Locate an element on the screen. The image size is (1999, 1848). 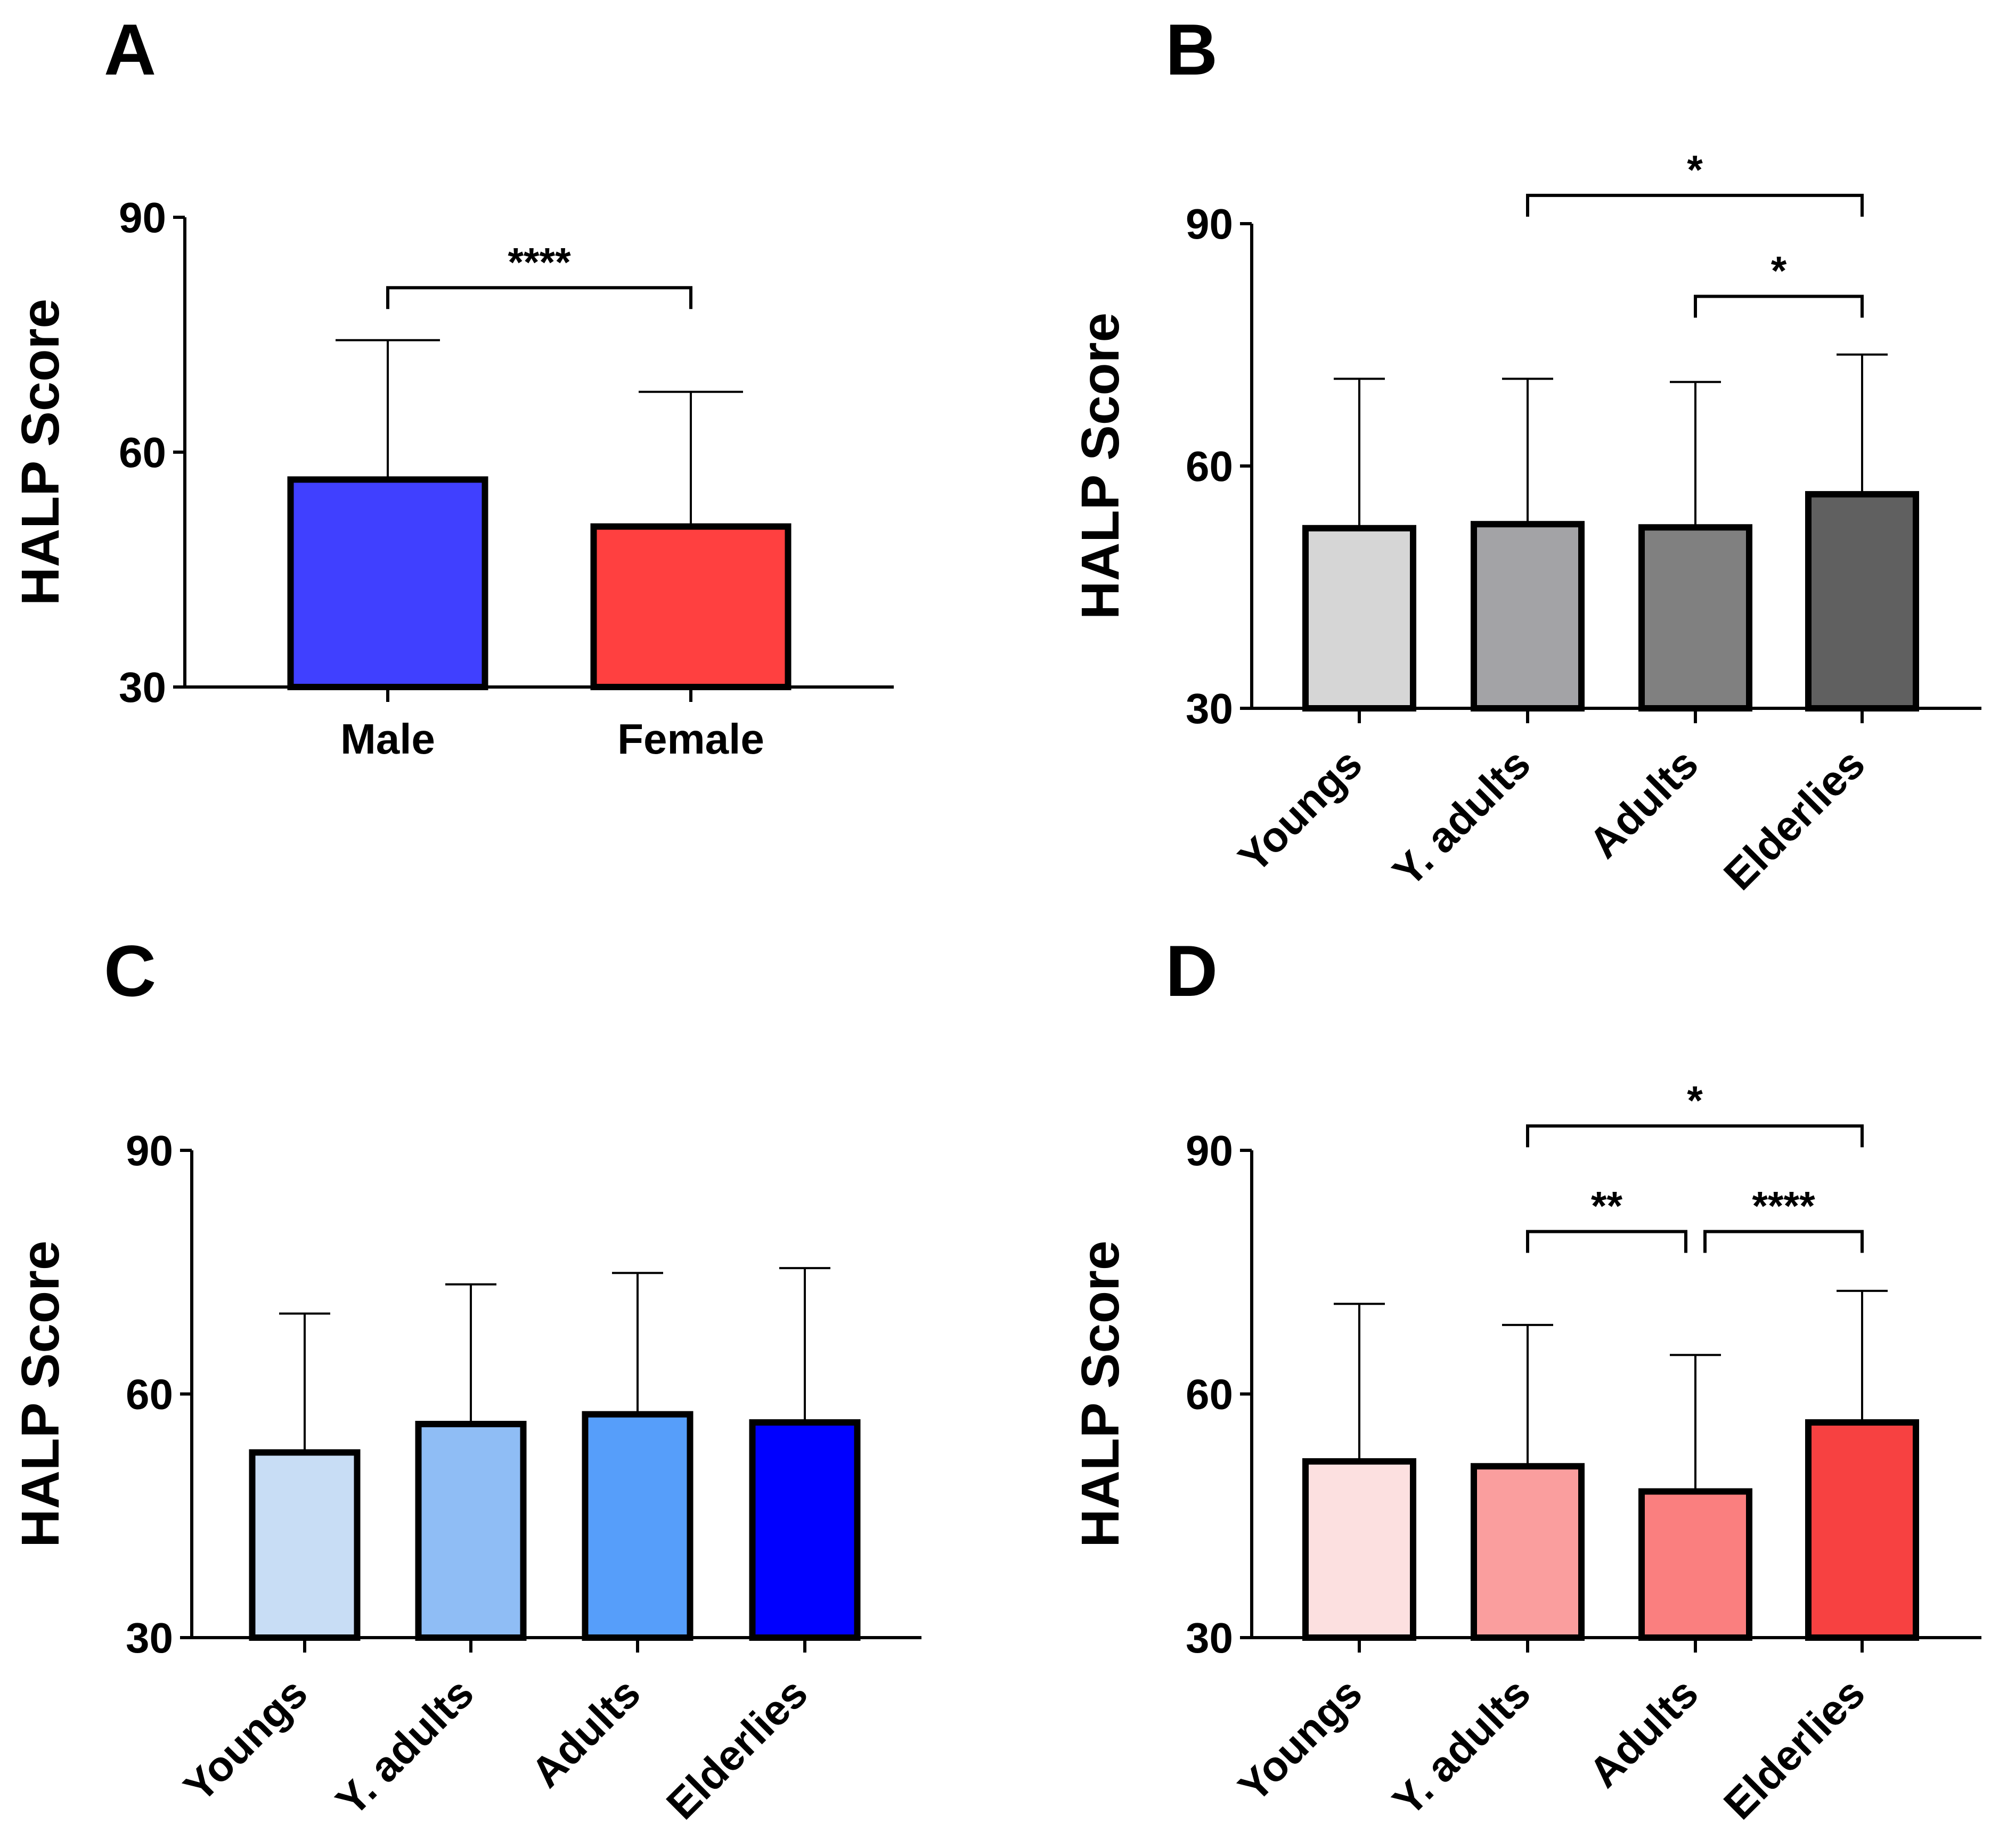
bar-b-y-adults is located at coordinates (1528, 616).